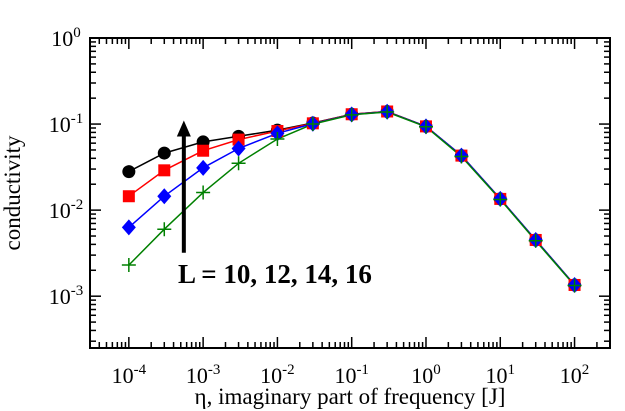  What do you see at coordinates (129, 375) in the screenshot?
I see `x-tick-label: 10⁻⁴` at bounding box center [129, 375].